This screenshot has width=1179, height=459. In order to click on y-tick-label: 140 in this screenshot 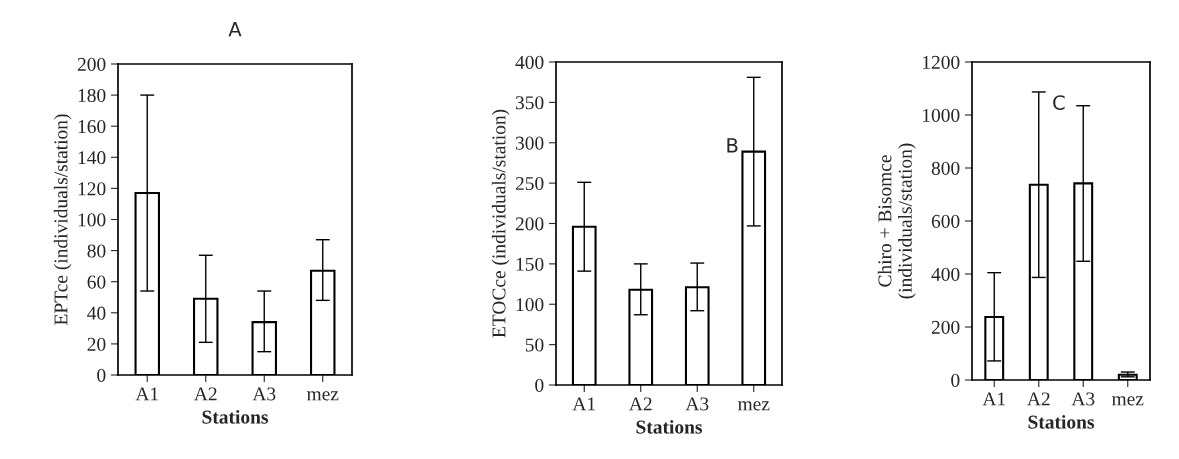, I will do `click(92, 158)`.